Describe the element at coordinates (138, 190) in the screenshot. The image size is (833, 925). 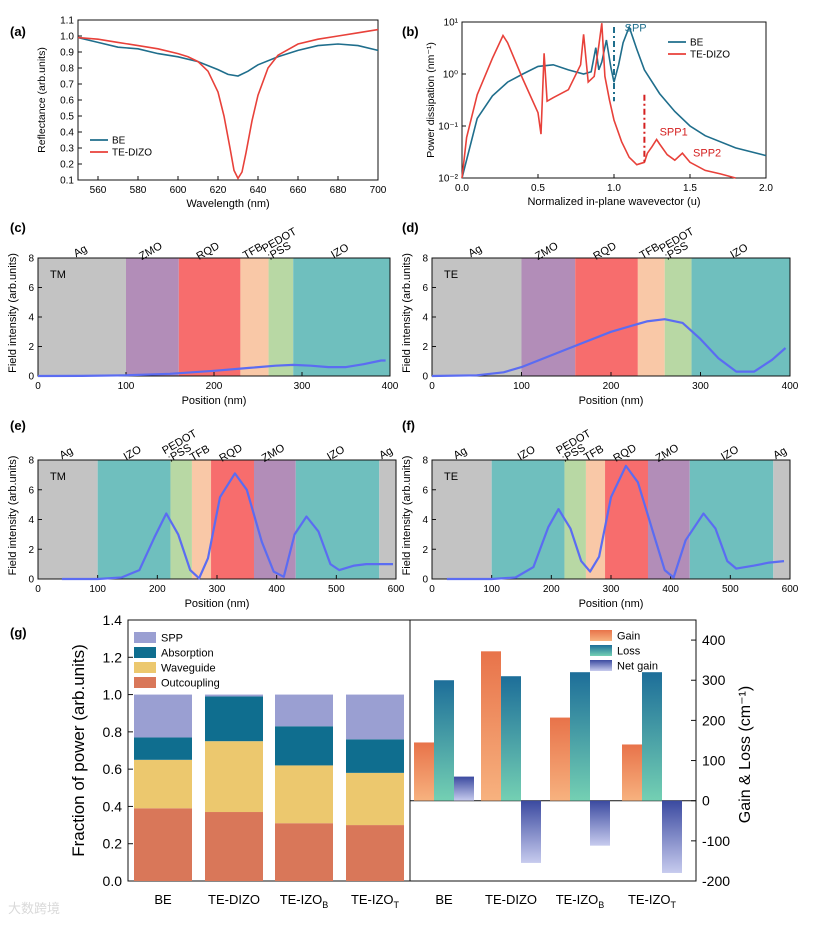
I see `x-tick-label-a: 580` at that location.